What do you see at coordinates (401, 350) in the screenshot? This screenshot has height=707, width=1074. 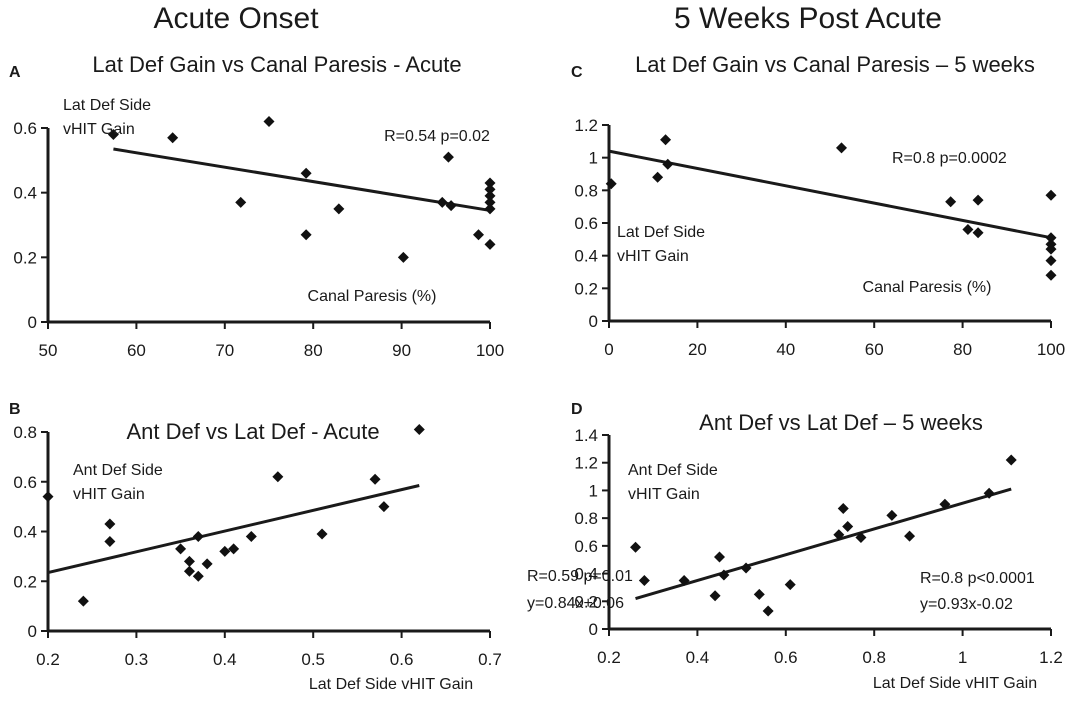 I see `x-tick-label: 90` at bounding box center [401, 350].